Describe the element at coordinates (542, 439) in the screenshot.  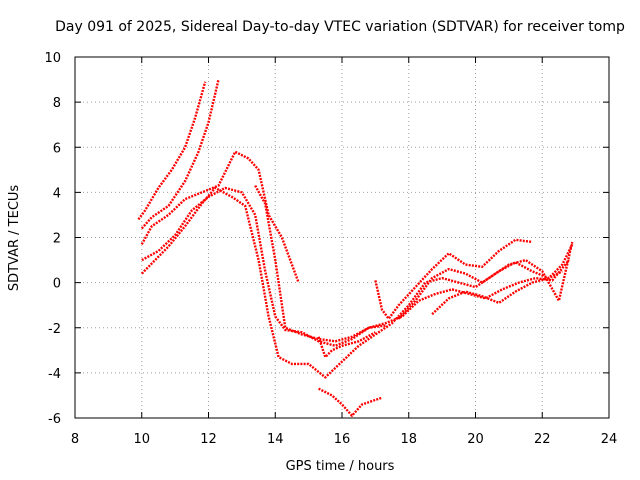
I see `x-tick-label: 22` at that location.